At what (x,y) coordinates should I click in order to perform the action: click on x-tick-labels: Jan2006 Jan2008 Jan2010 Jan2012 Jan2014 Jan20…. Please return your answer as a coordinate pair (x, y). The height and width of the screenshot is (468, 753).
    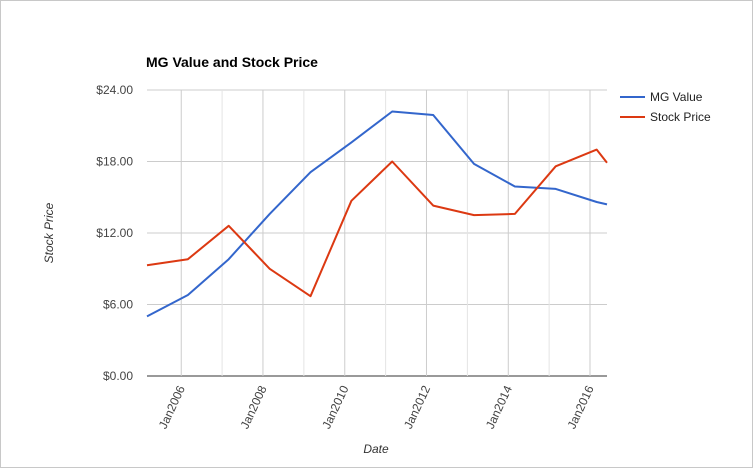
    Looking at the image, I should click on (376, 407).